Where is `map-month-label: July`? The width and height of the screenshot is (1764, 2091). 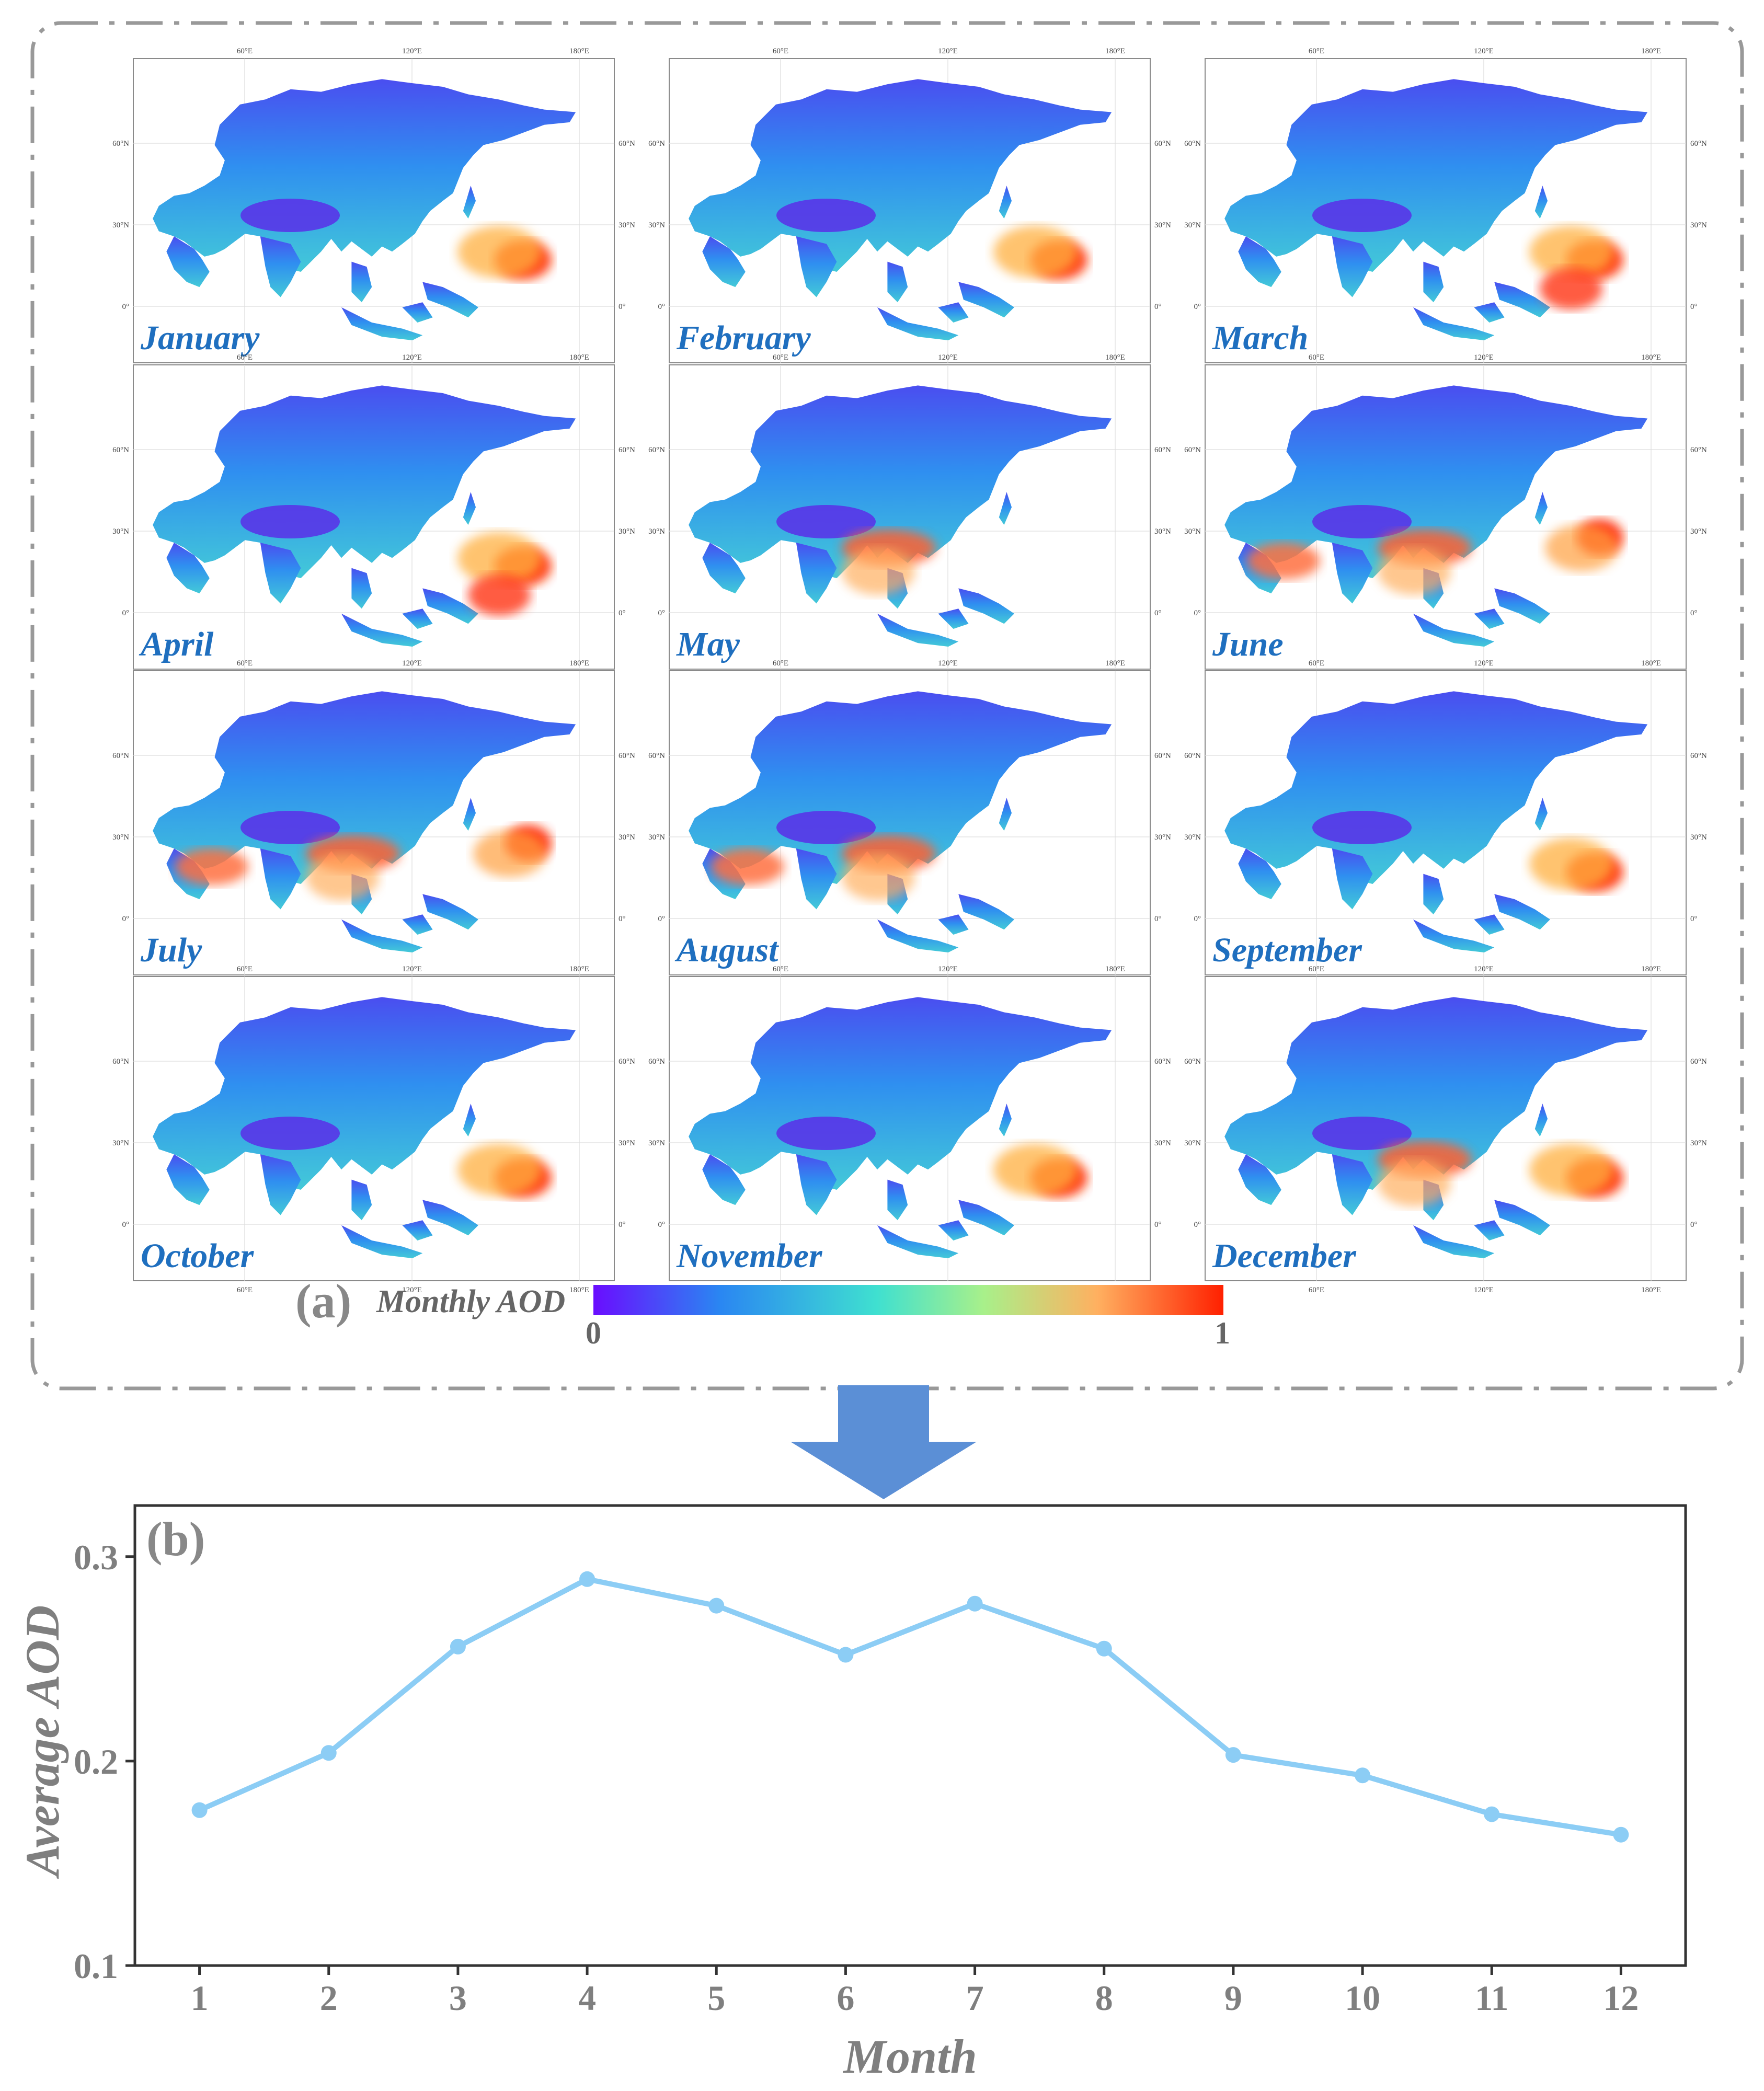
map-month-label: July is located at coordinates (171, 950).